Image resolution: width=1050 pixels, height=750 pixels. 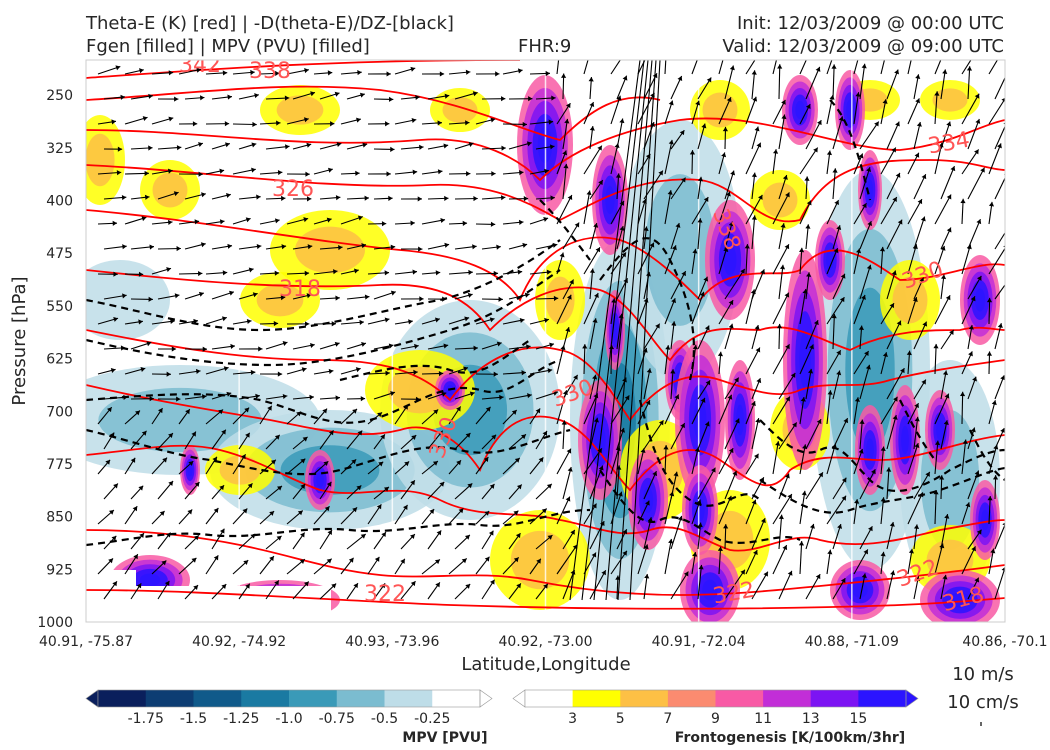 What do you see at coordinates (545, 46) in the screenshot?
I see `forecast-hour: FHR:9` at bounding box center [545, 46].